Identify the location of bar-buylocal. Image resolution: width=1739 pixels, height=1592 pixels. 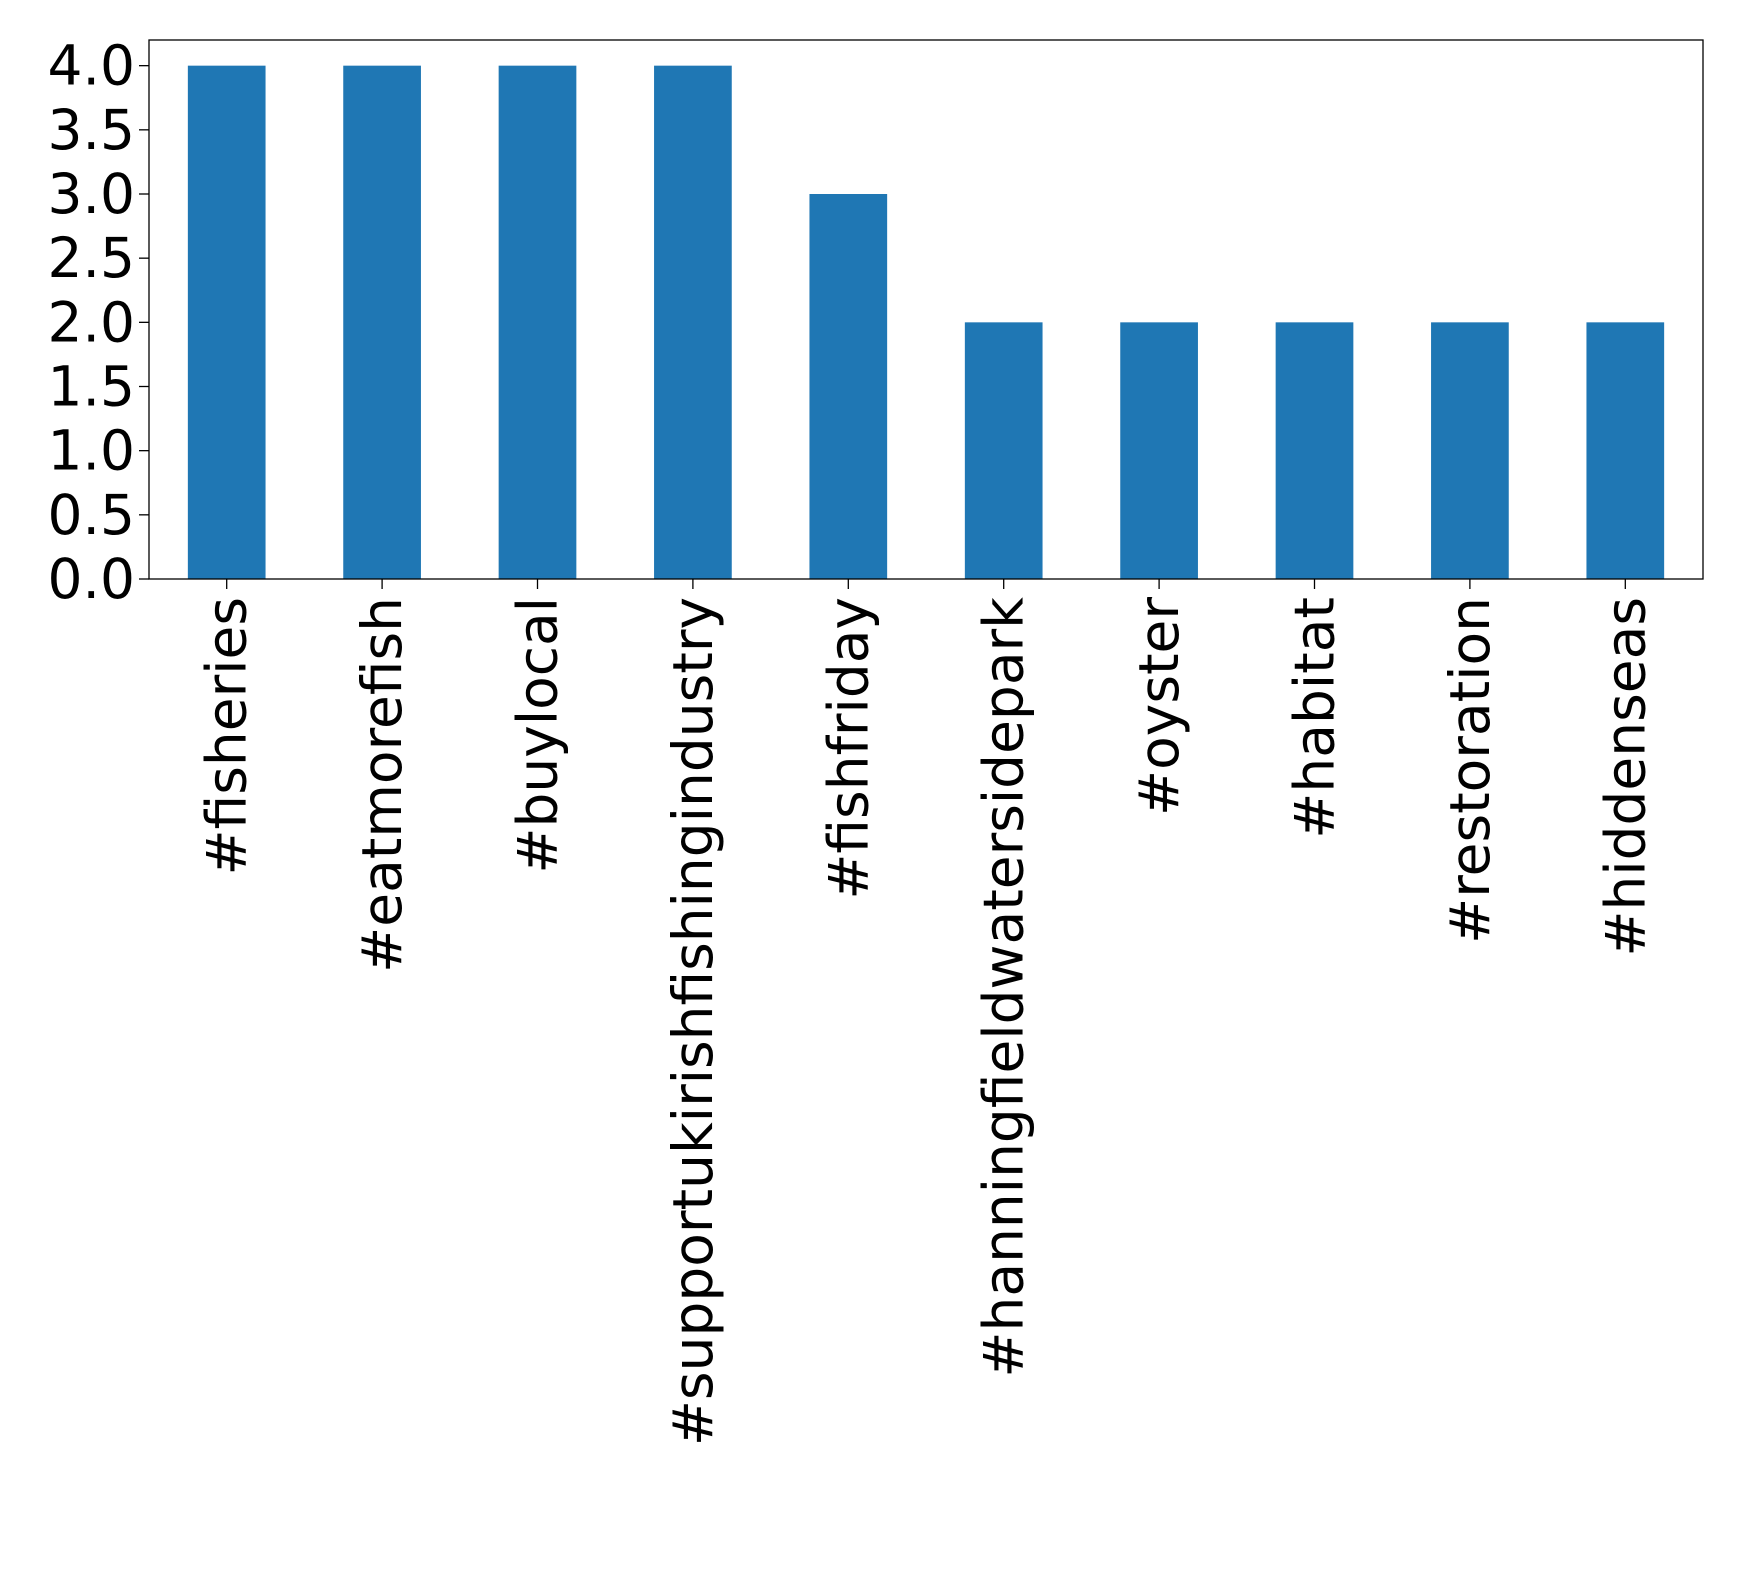
(537, 322).